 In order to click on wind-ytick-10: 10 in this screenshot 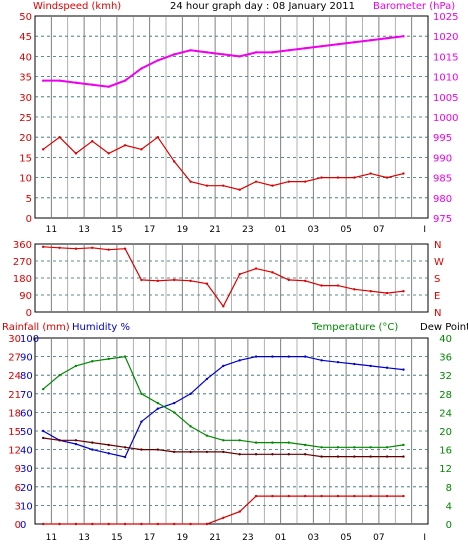, I will do `click(25, 179)`.